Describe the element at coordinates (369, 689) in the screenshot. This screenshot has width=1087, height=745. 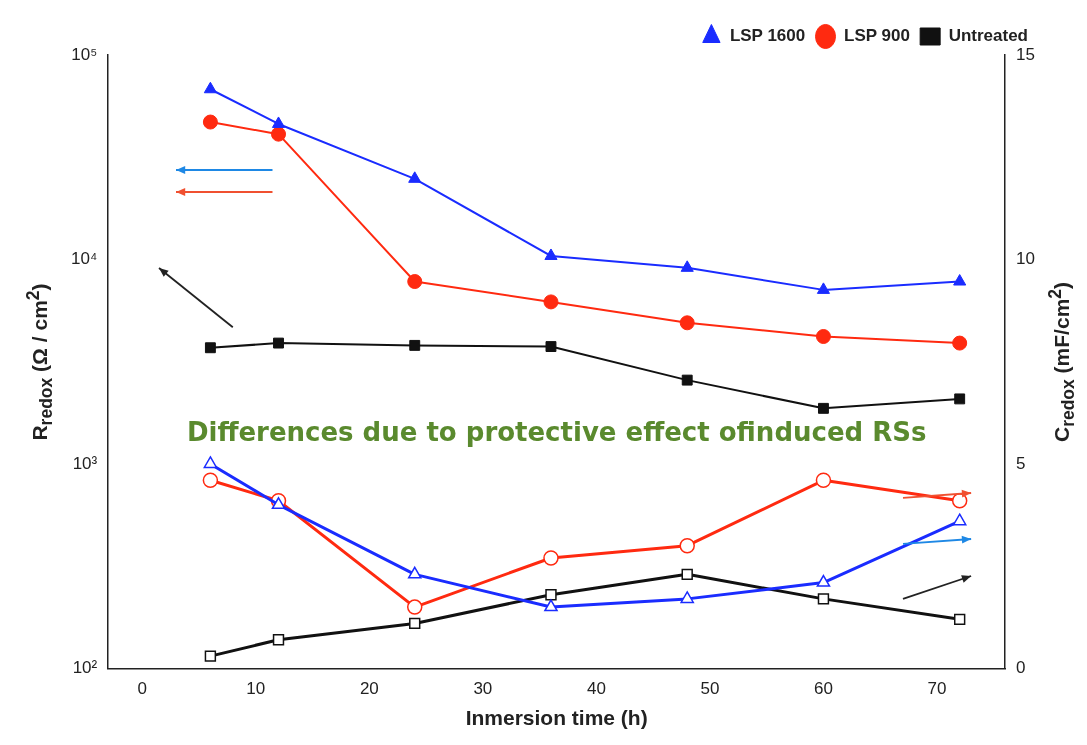
I see `x-tick-label: 20` at that location.